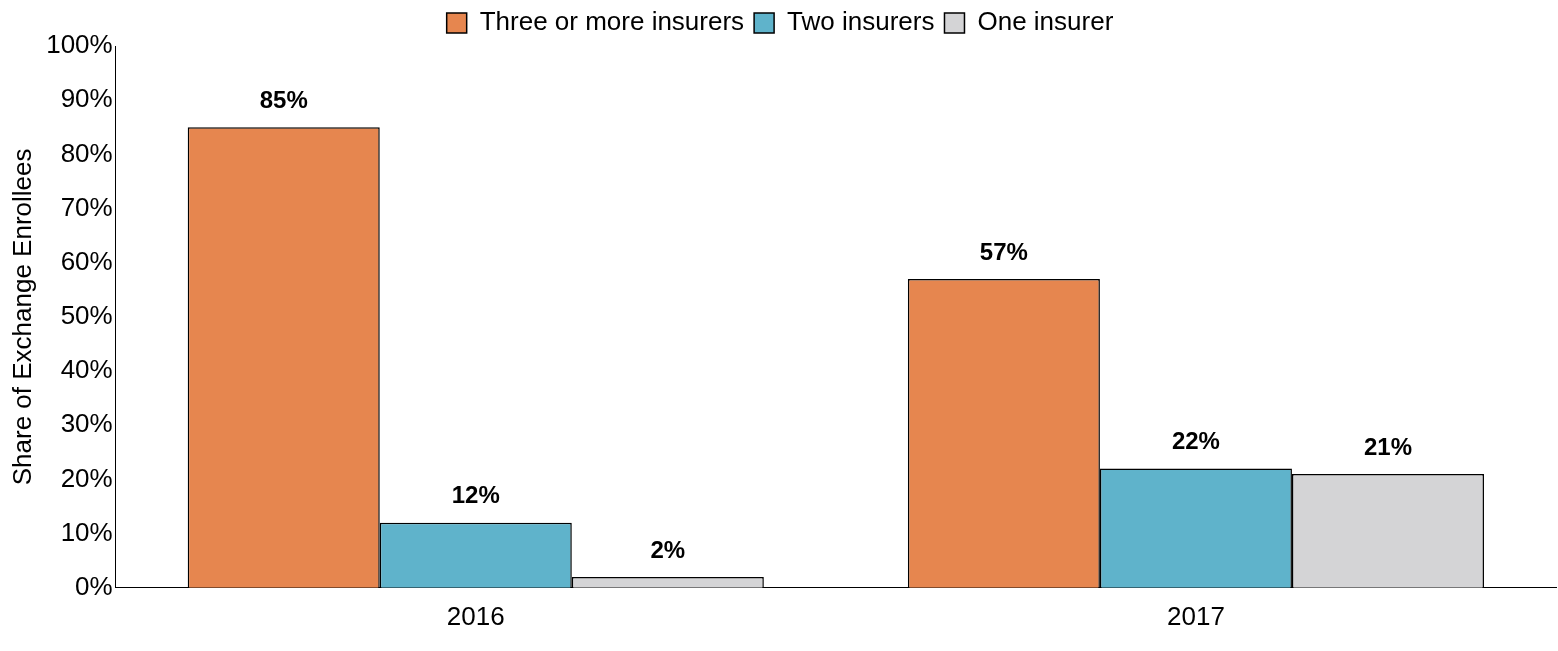  What do you see at coordinates (1387, 446) in the screenshot?
I see `text: 21%` at bounding box center [1387, 446].